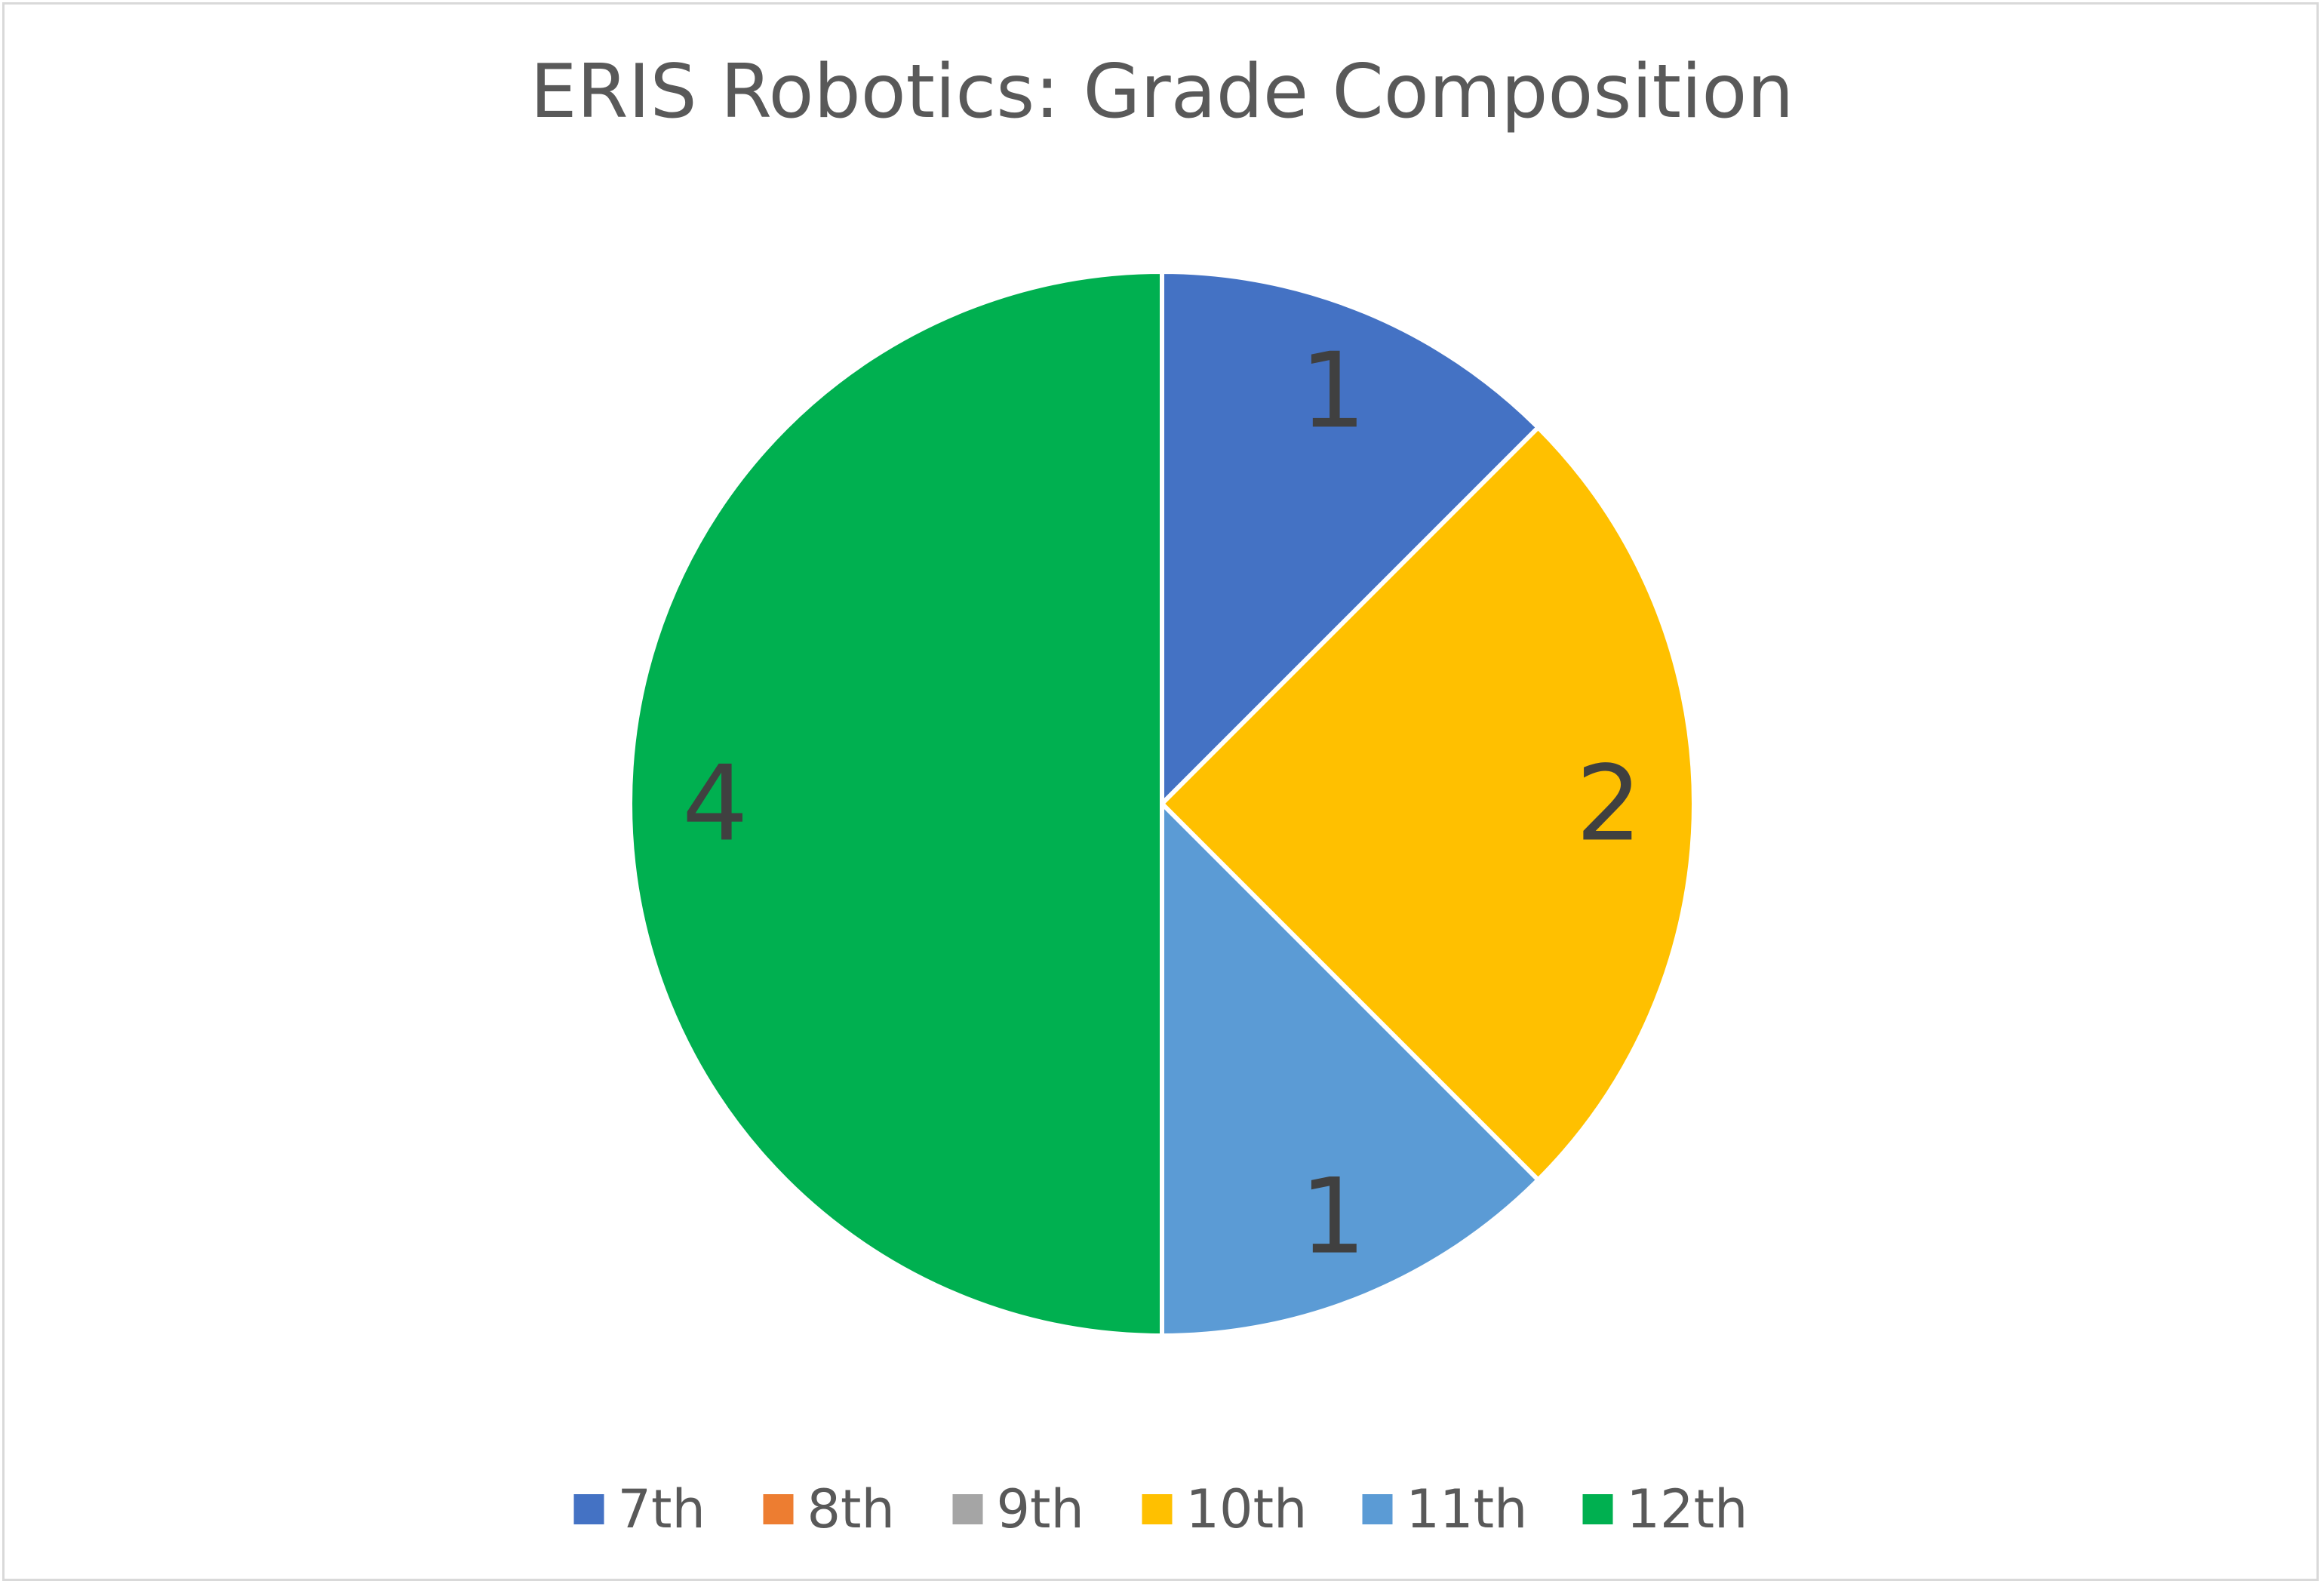 Image resolution: width=2324 pixels, height=1587 pixels. Describe the element at coordinates (1350, 1069) in the screenshot. I see `pie-slice-11th` at that location.